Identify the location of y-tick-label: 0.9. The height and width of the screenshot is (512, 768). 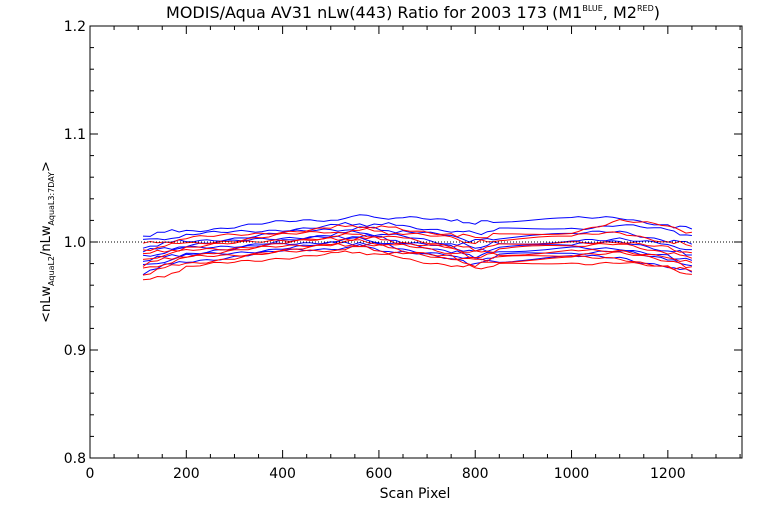
(75, 351).